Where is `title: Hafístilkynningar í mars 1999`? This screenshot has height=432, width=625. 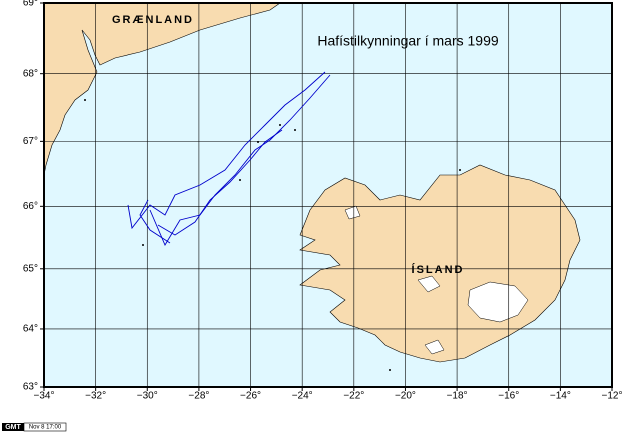 title: Hafístilkynningar í mars 1999 is located at coordinates (408, 41).